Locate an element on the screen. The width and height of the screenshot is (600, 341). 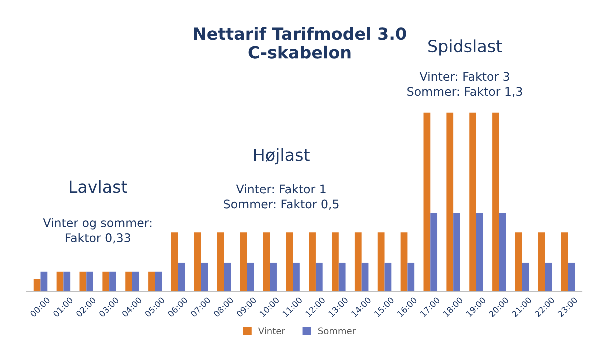
legend-label: Sommer is located at coordinates (337, 331).